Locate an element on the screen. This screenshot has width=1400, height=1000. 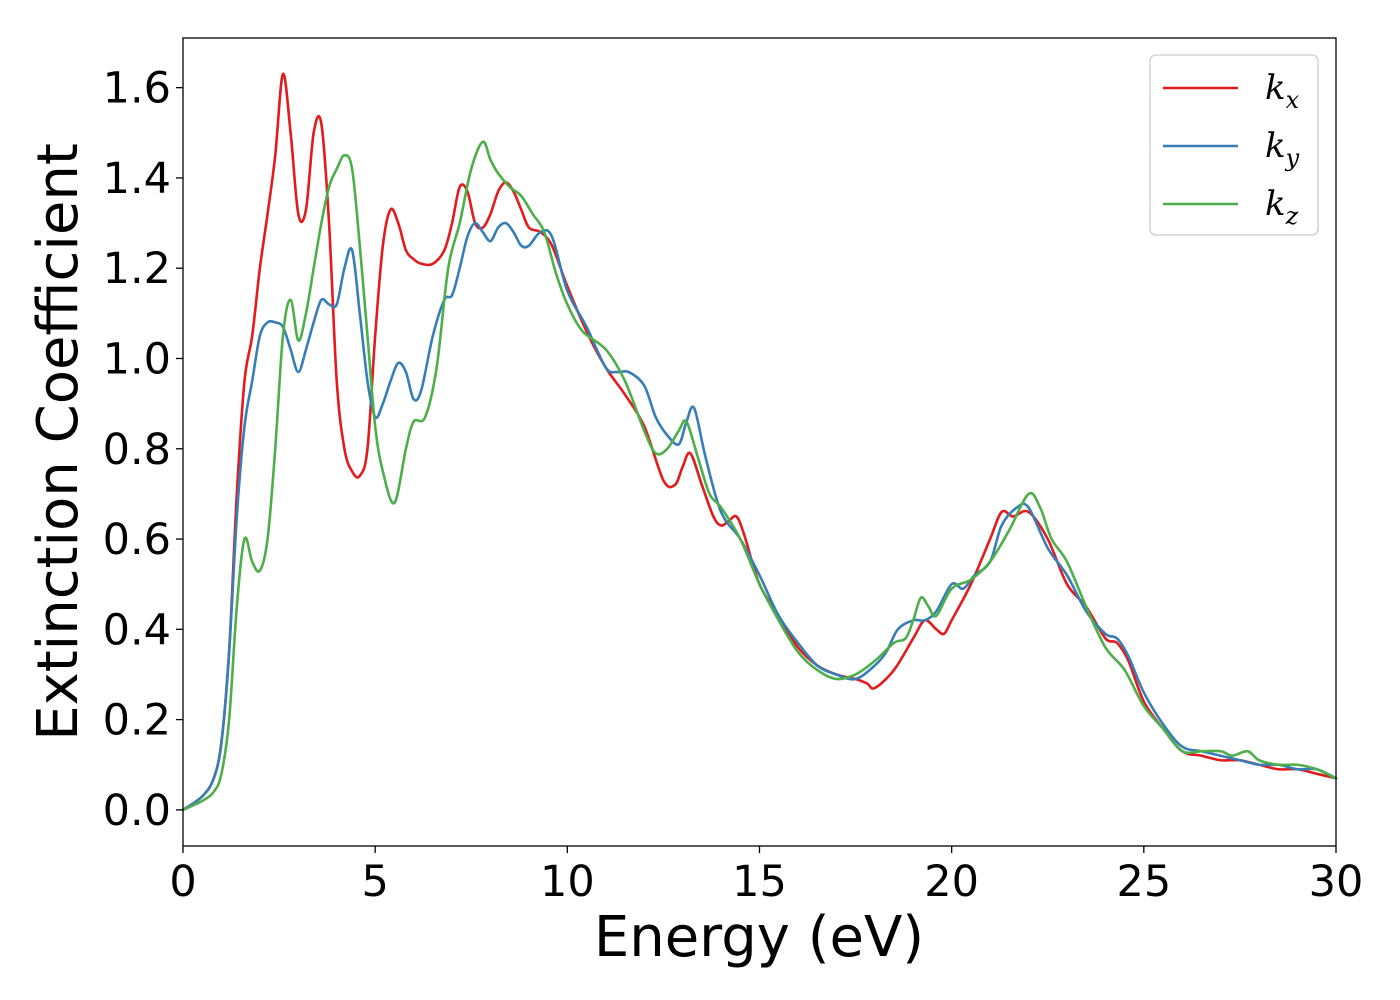
y-tick-label: 0.6 is located at coordinates (137, 540).